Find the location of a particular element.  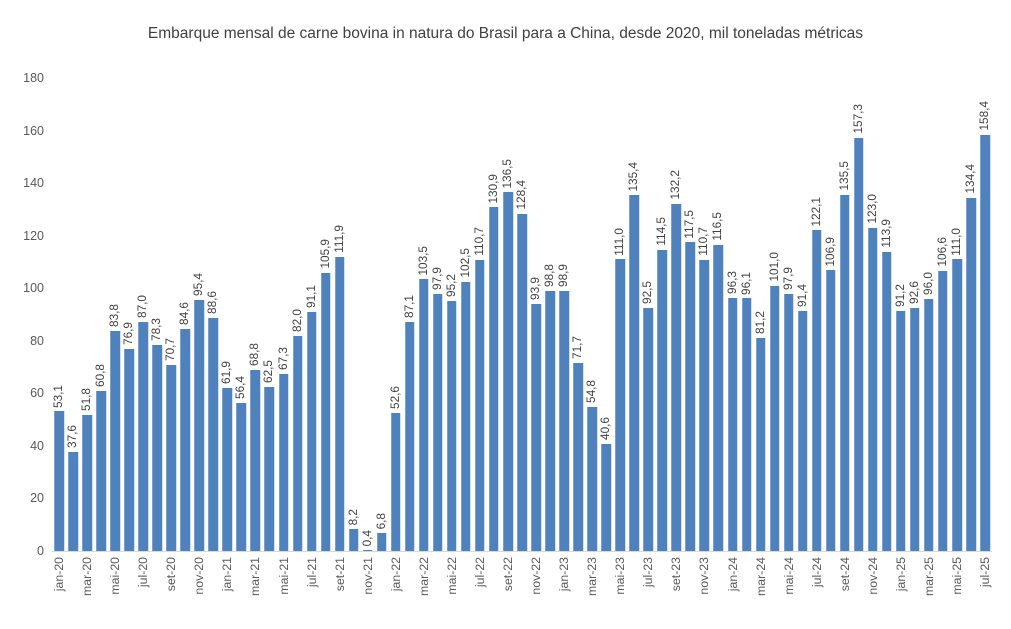

bar-slot: 98,9 jan-23 is located at coordinates (563, 334).